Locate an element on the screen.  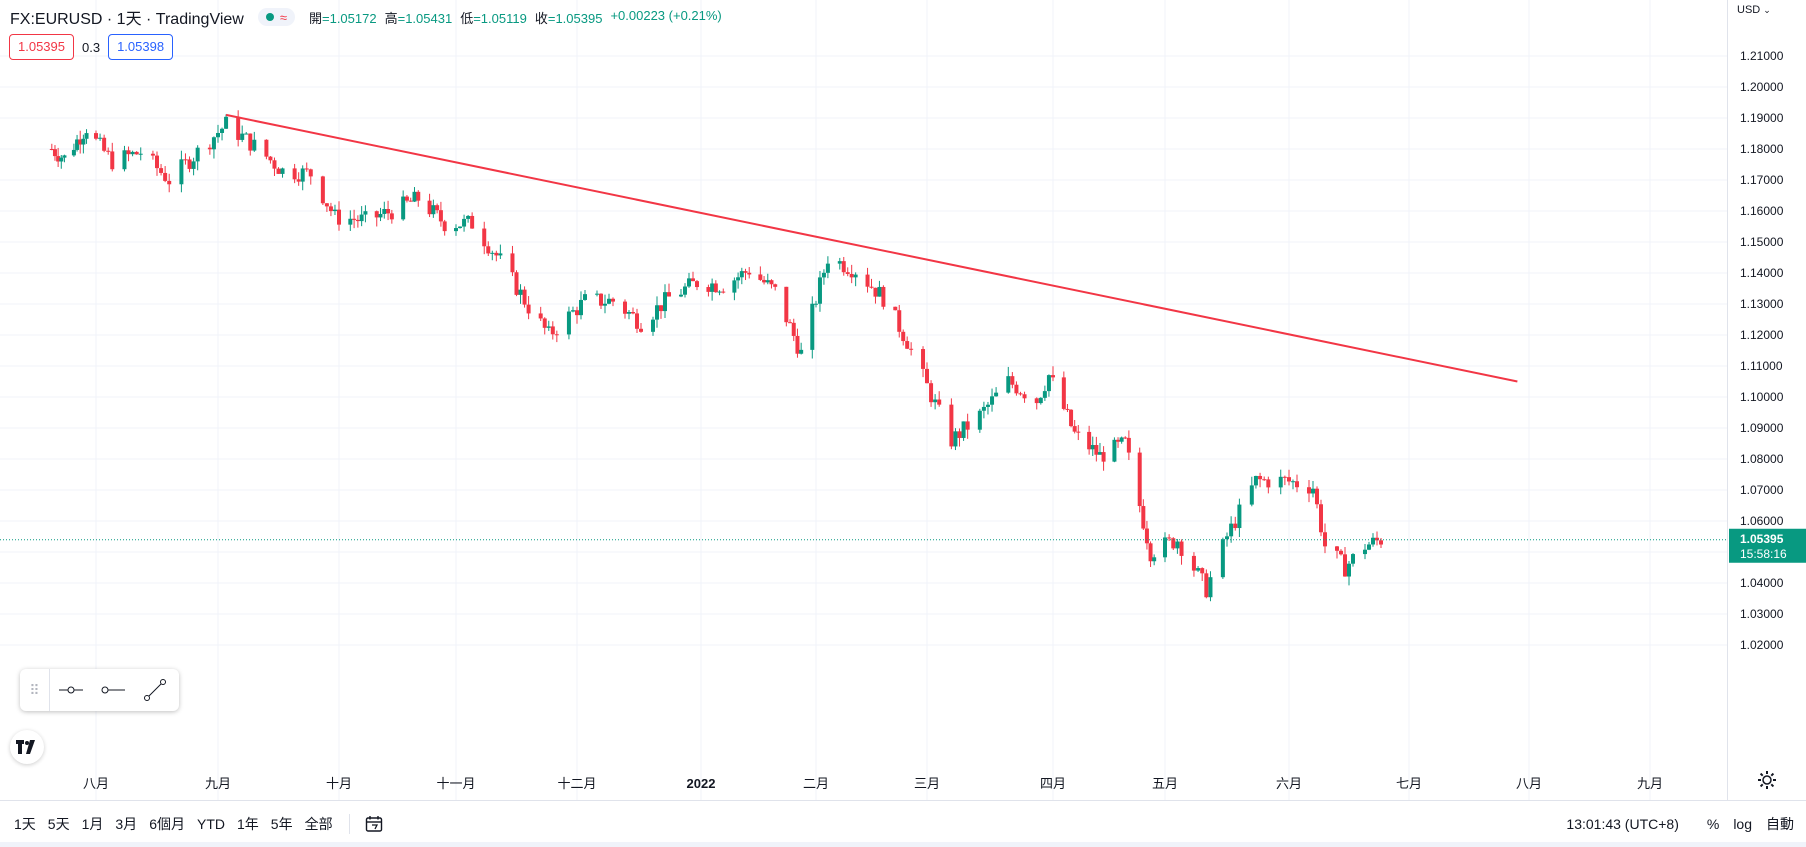
go-to-date-calendar-icon is located at coordinates (374, 824).